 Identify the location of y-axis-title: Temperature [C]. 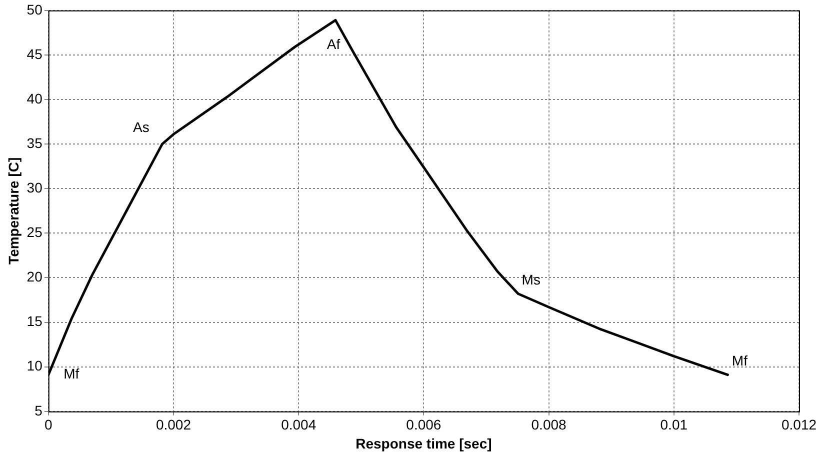
(13, 210).